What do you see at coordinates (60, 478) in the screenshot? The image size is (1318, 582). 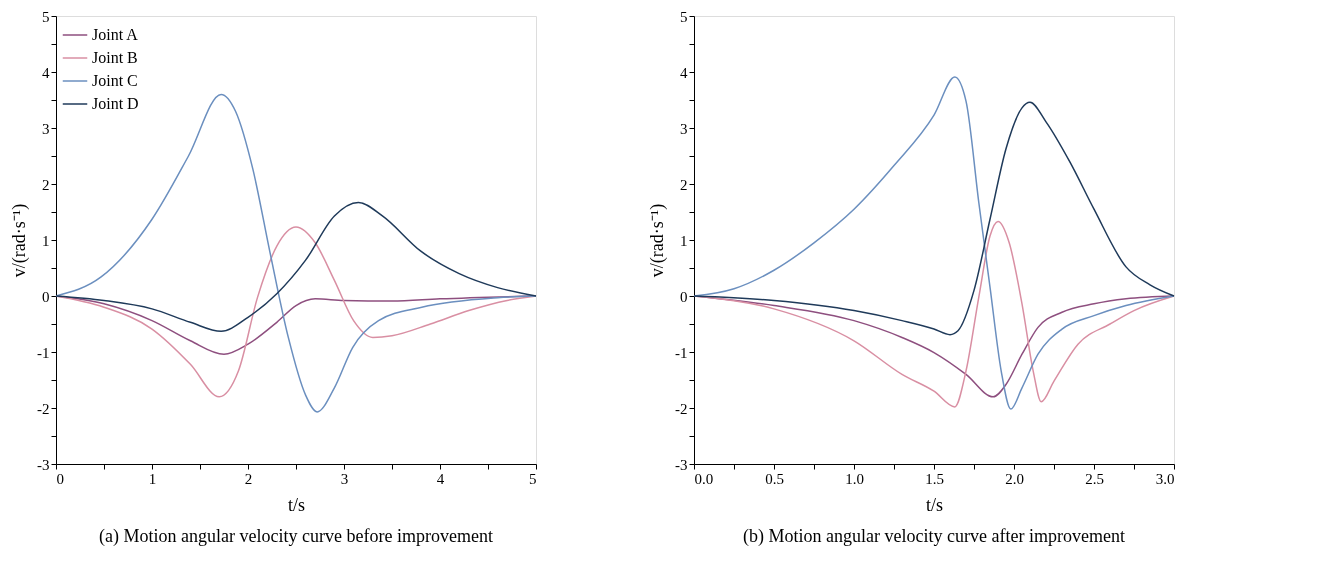 I see `x-tick-label: 0` at bounding box center [60, 478].